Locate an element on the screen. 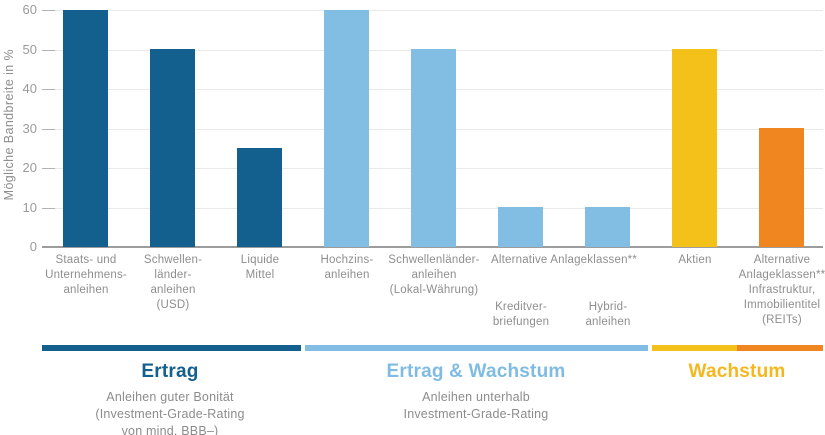  label-line: Hochzins- is located at coordinates (347, 260).